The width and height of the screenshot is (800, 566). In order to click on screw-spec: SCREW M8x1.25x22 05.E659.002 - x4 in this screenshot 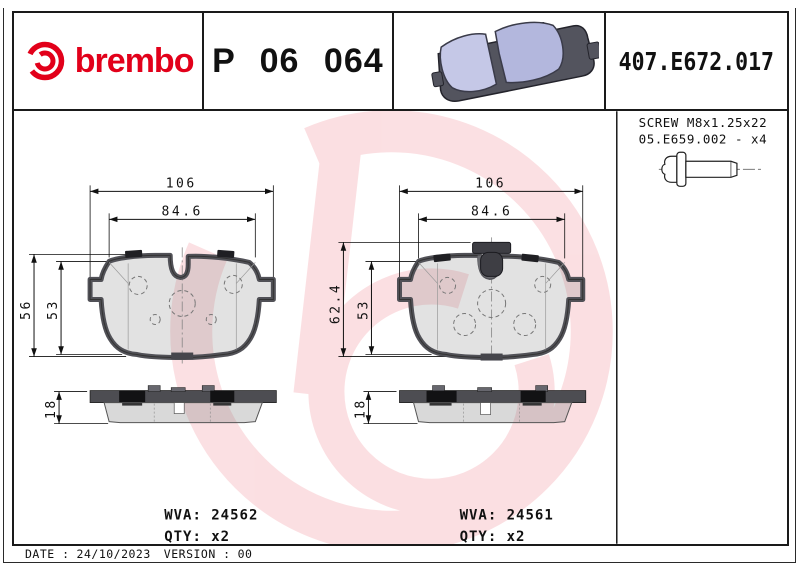, I will do `click(703, 151)`.